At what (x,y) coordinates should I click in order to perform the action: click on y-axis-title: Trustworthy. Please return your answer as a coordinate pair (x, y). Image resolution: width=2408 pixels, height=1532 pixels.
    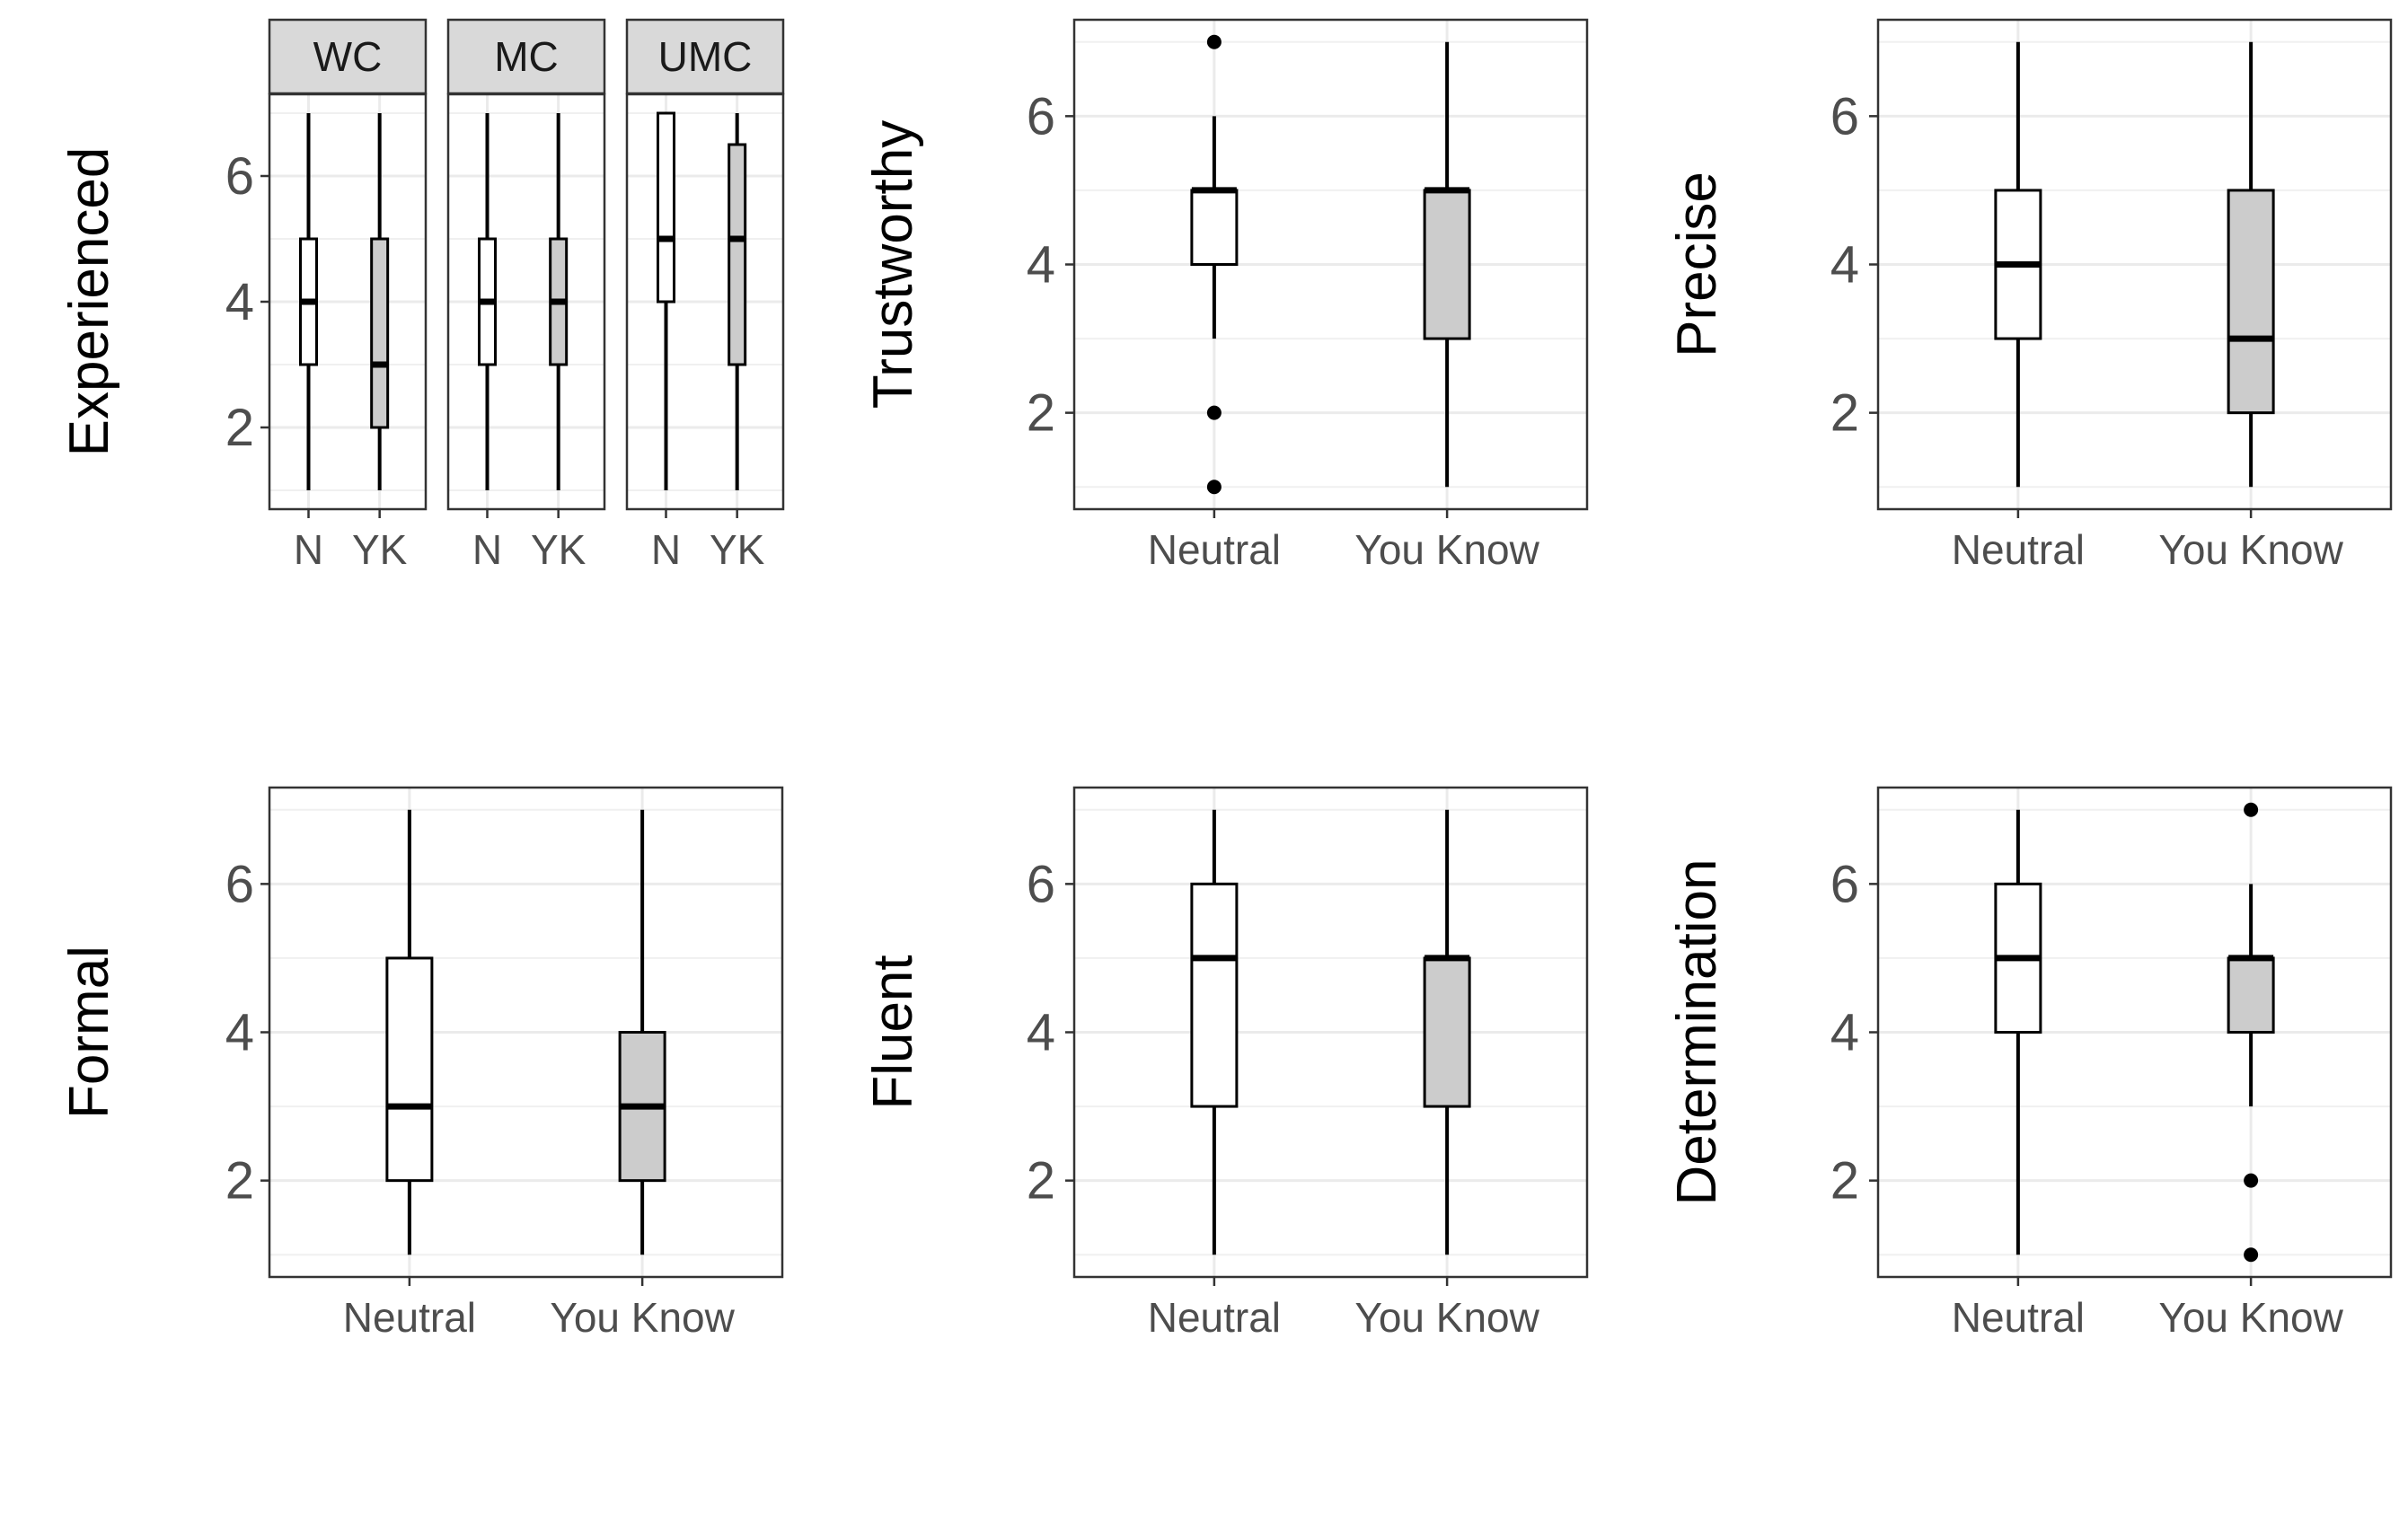
    Looking at the image, I should click on (893, 264).